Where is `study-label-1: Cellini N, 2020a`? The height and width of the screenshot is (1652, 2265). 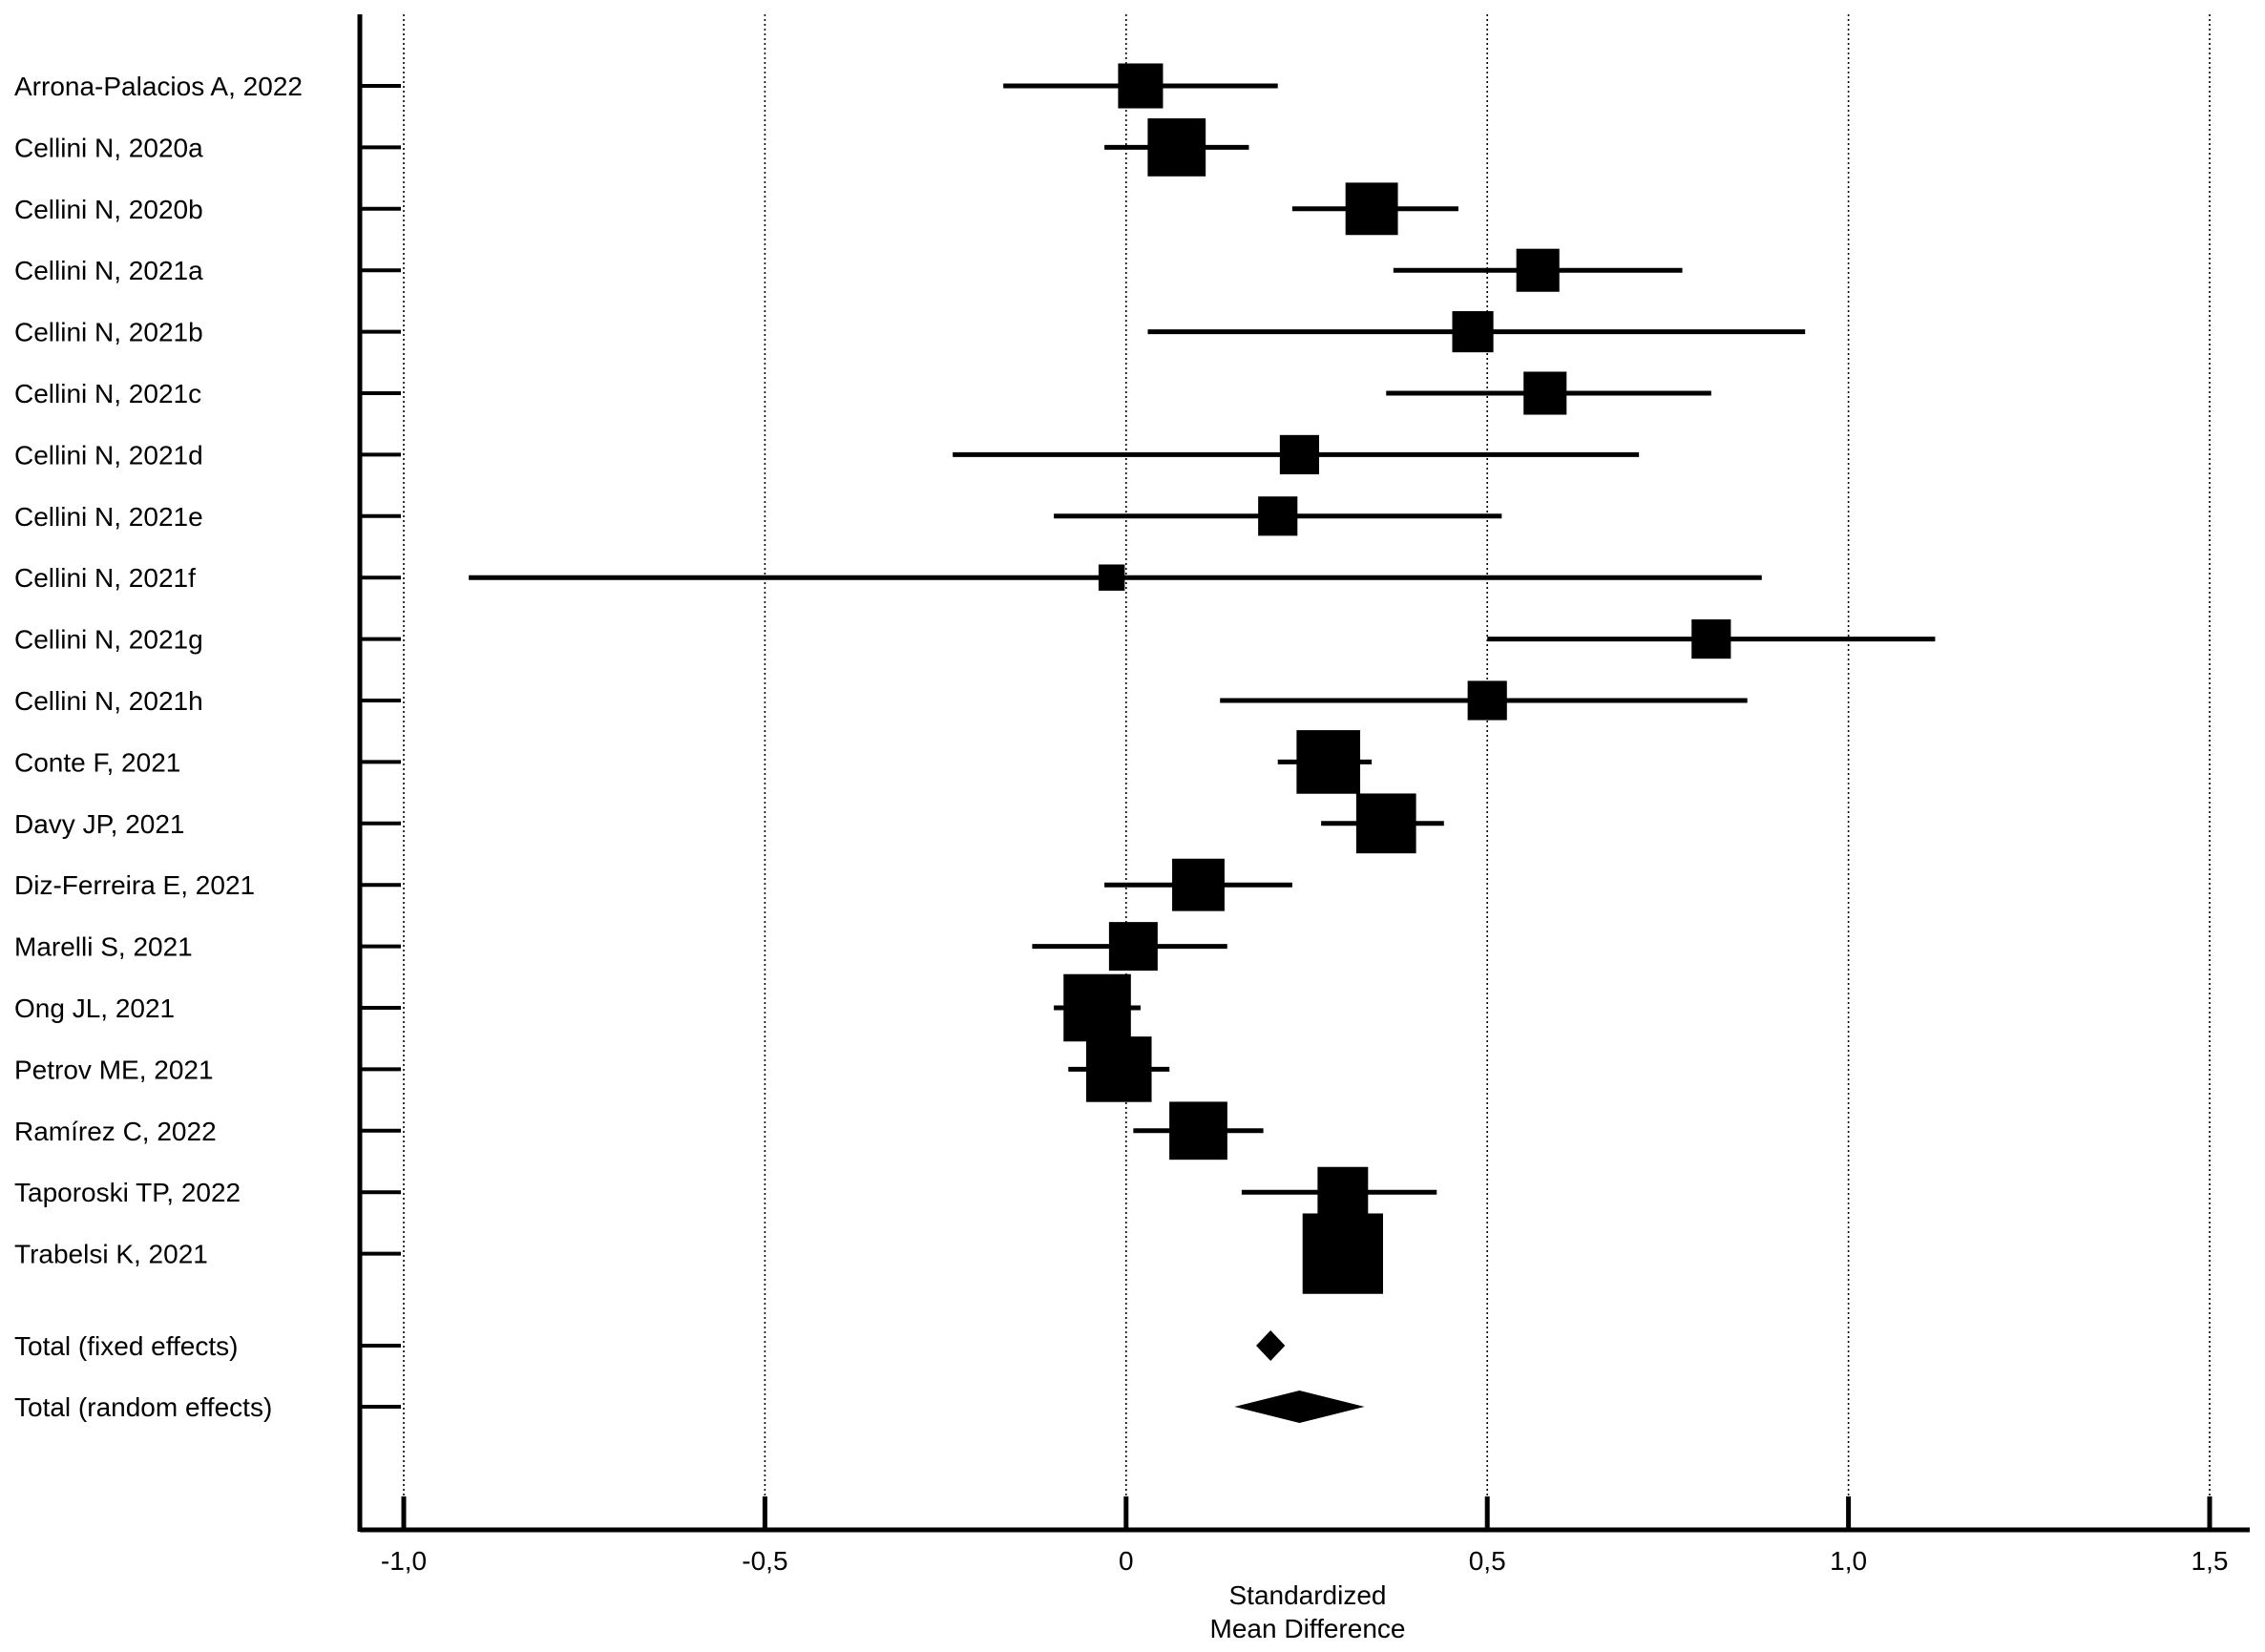
study-label-1: Cellini N, 2020a is located at coordinates (108, 147).